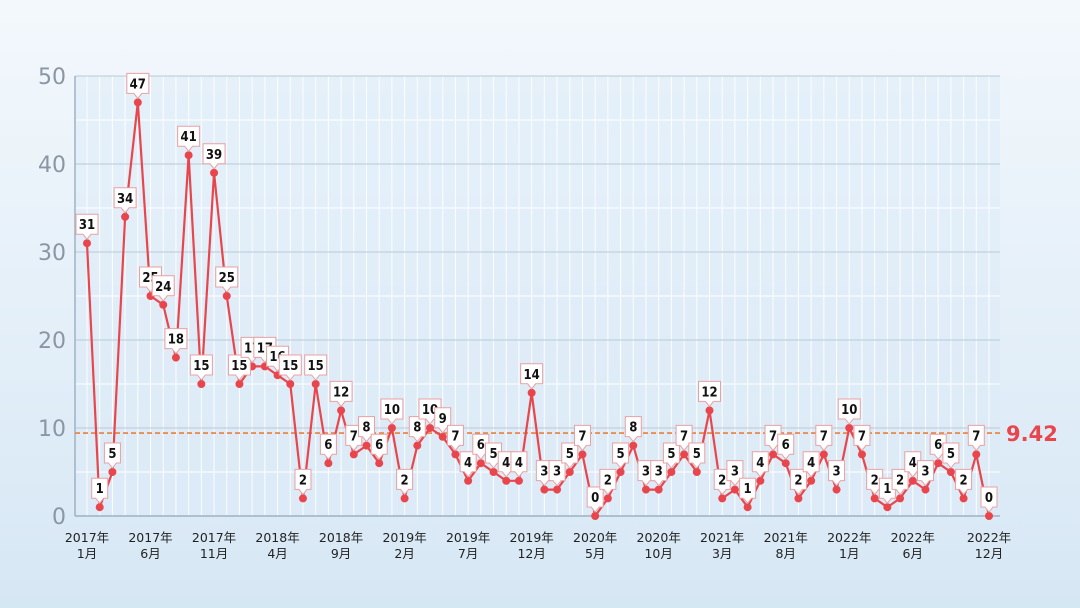  I want to click on data-label-text: 3, so click(659, 472).